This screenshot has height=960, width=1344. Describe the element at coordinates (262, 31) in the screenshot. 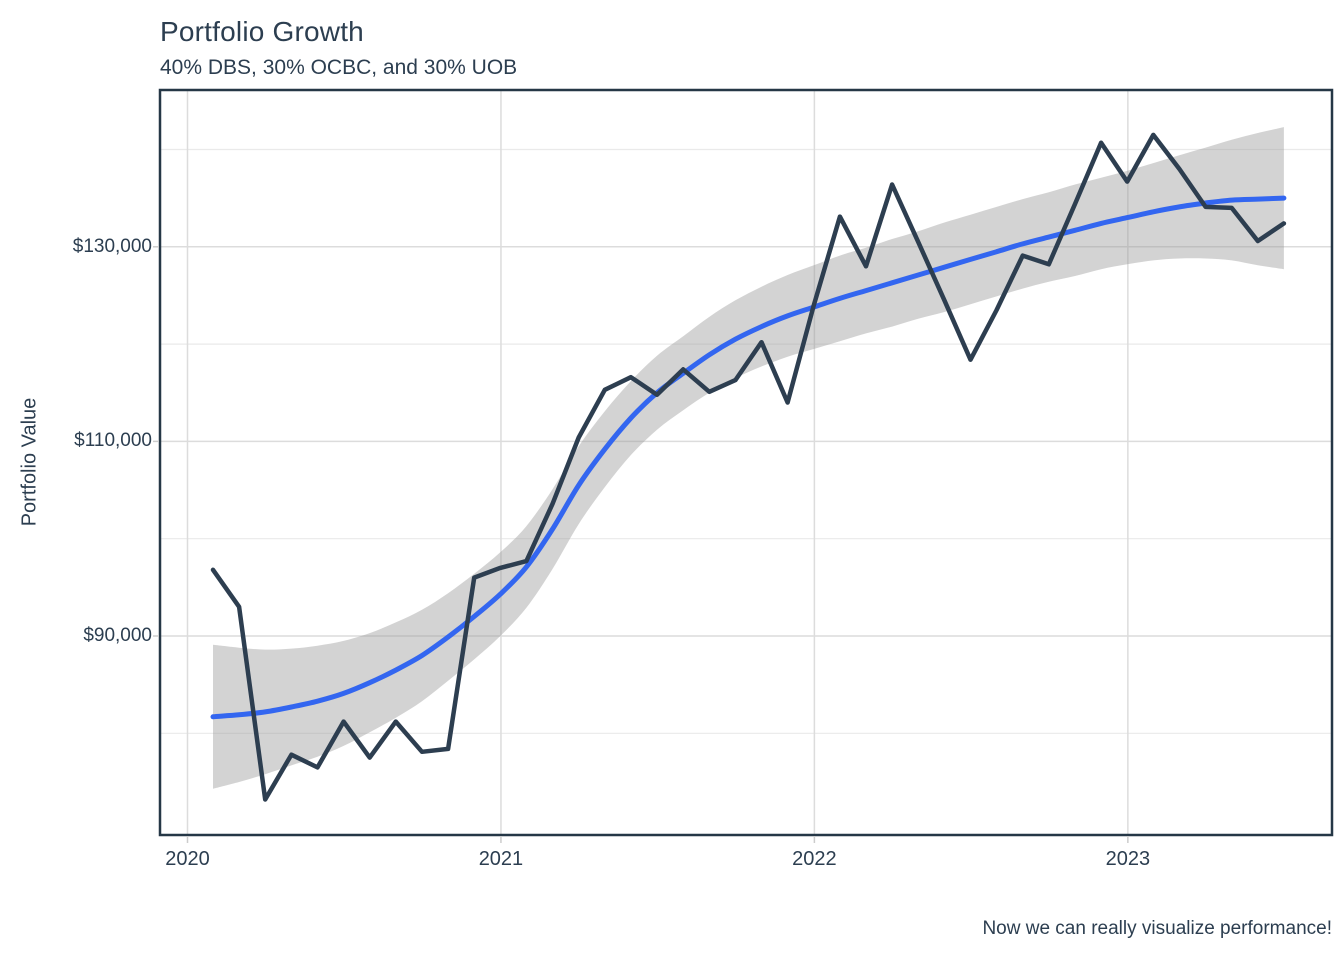

I see `chart-title: Portfolio Growth` at that location.